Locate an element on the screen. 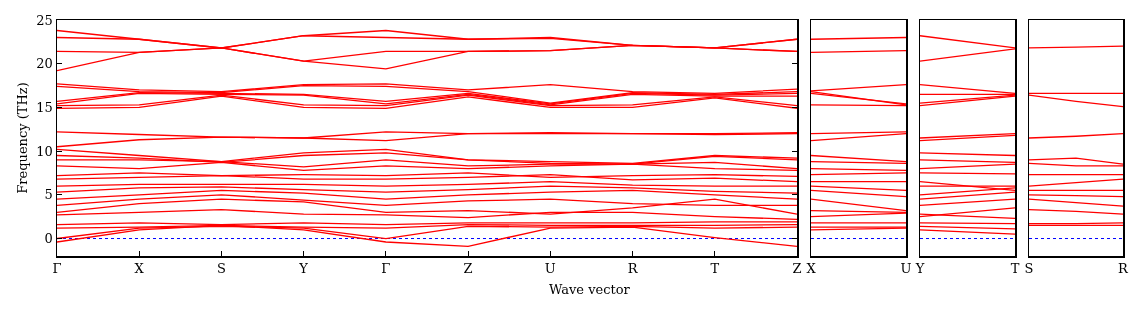 The image size is (1144, 310). x-axis-title: Wave vector is located at coordinates (590, 289).